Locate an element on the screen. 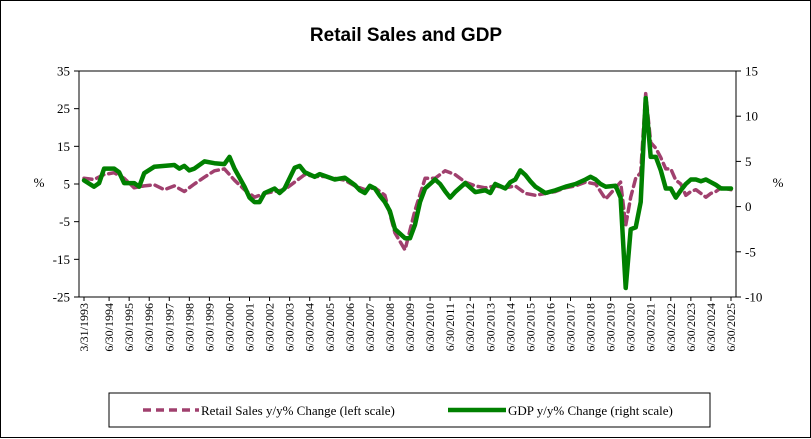  x-tick-label: 6/30/2024 is located at coordinates (711, 327).